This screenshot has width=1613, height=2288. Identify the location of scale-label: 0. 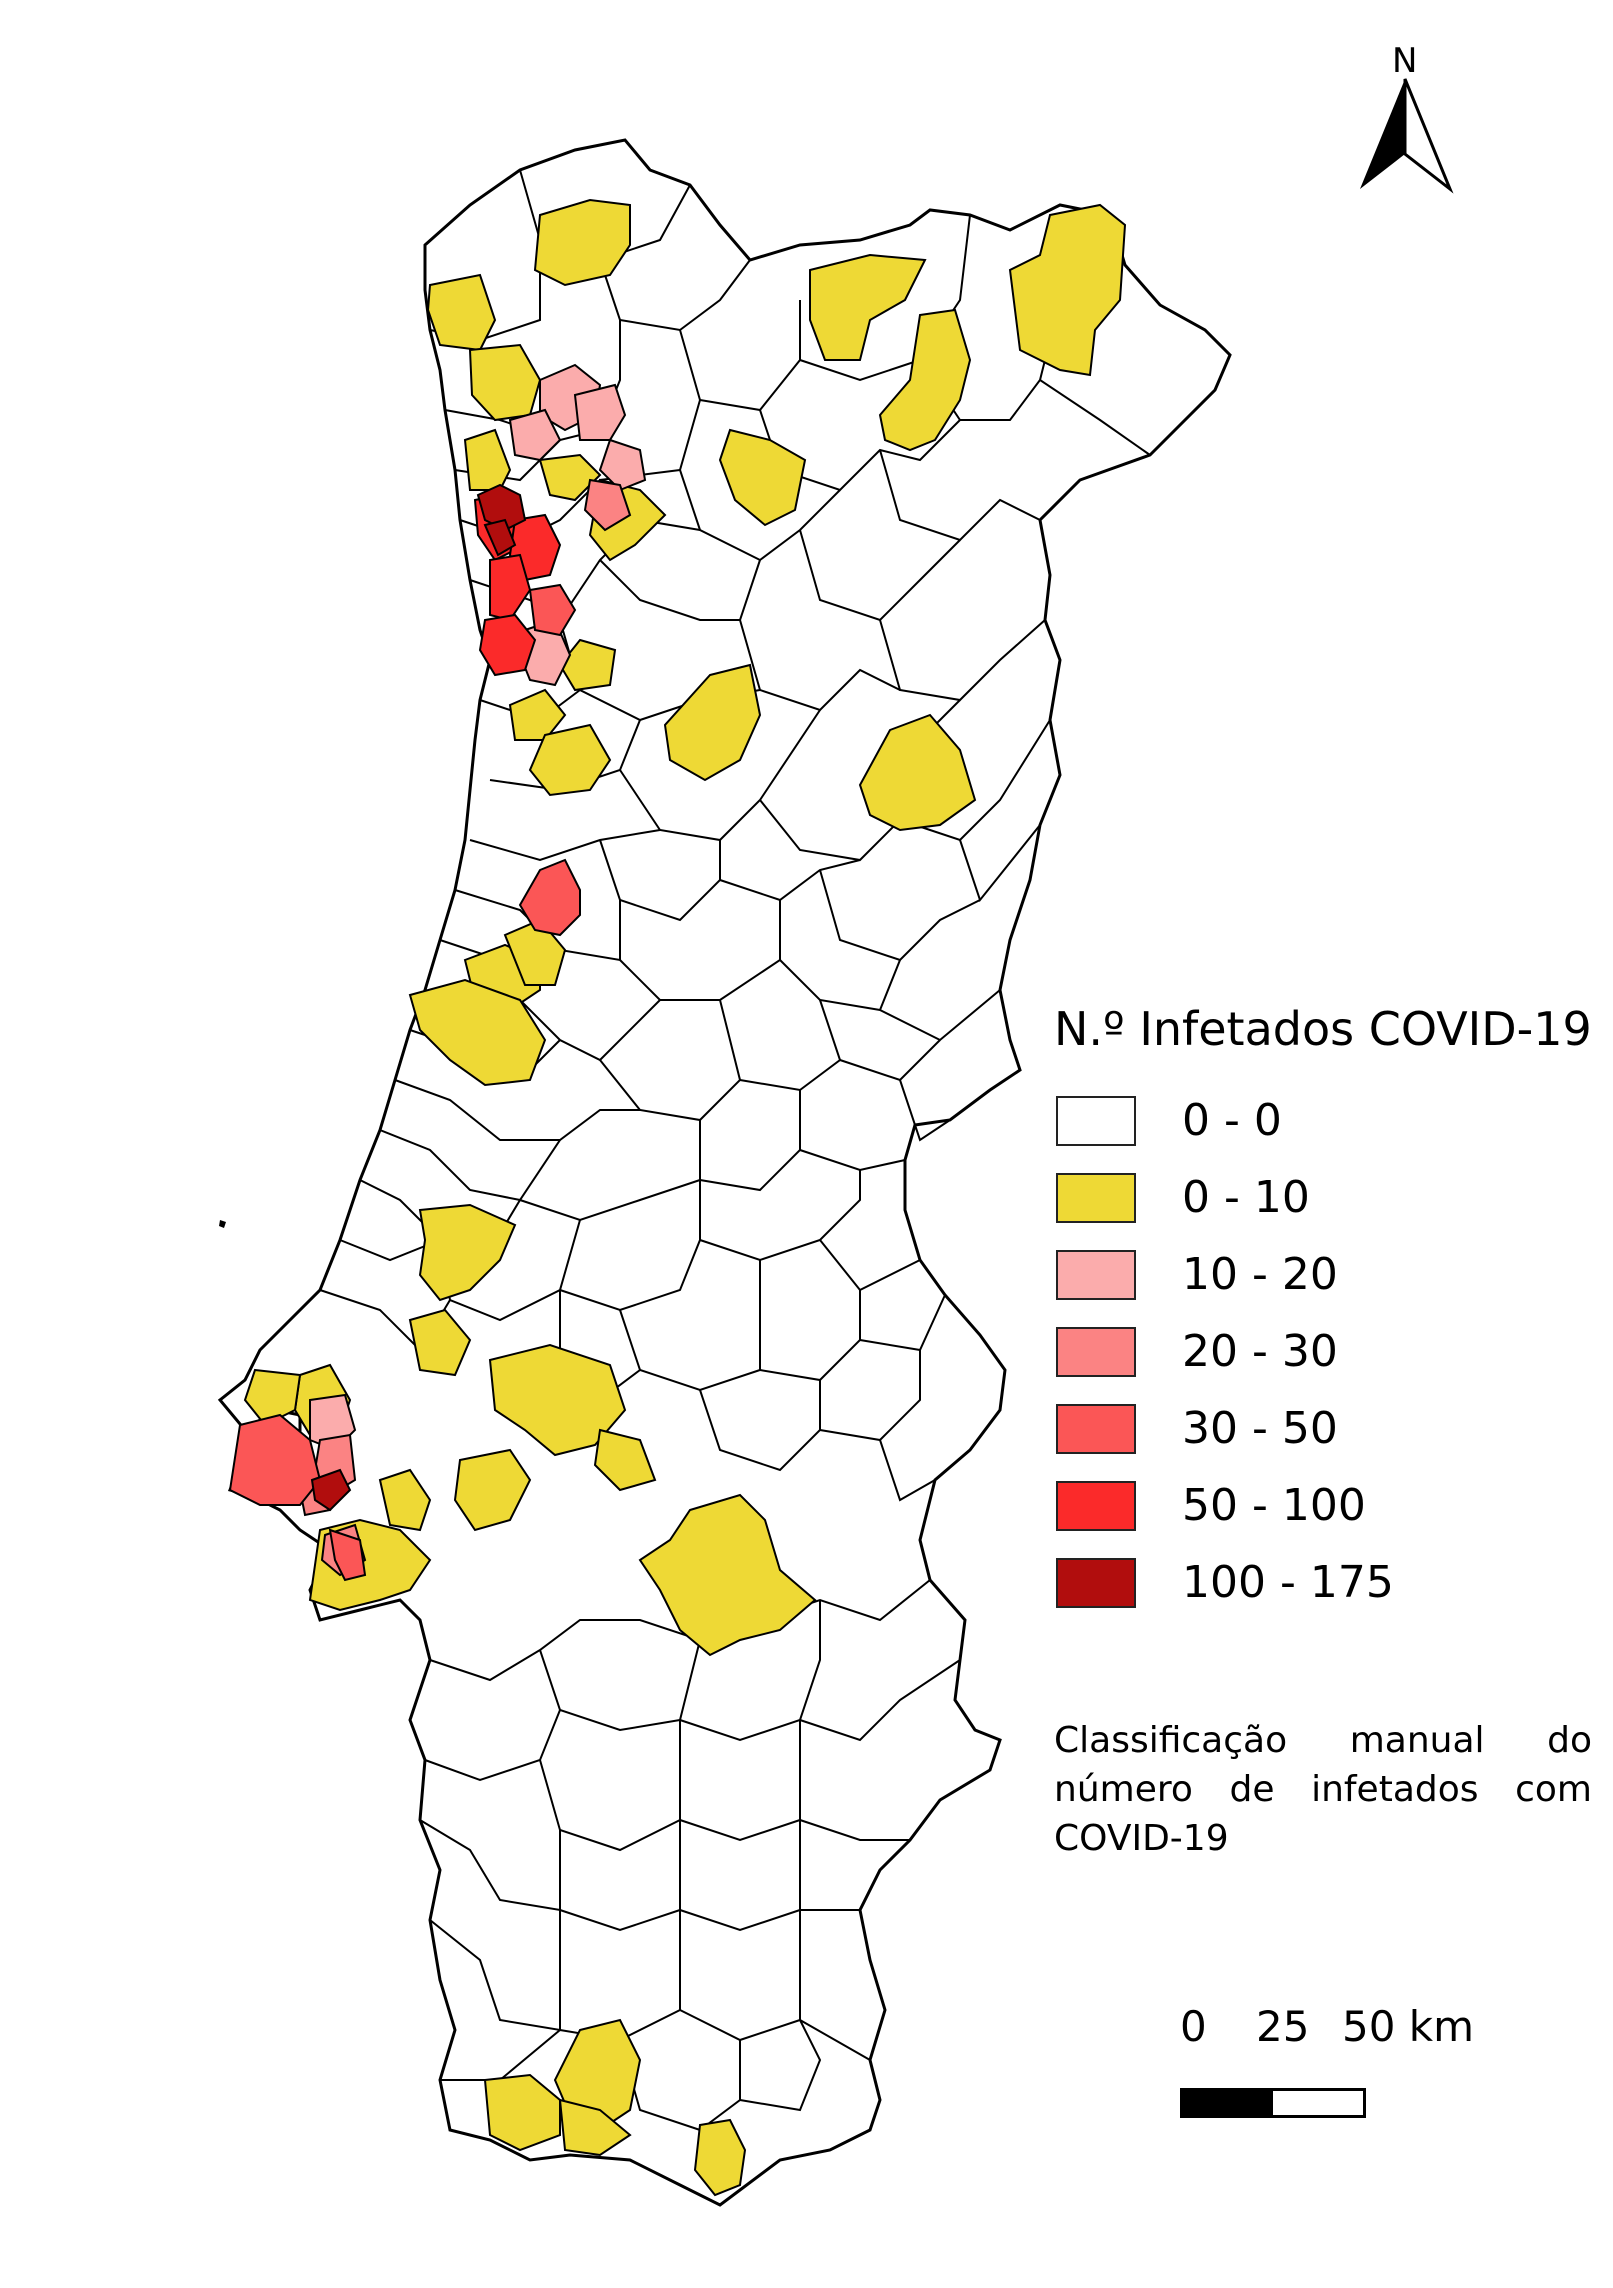
(1193, 2026).